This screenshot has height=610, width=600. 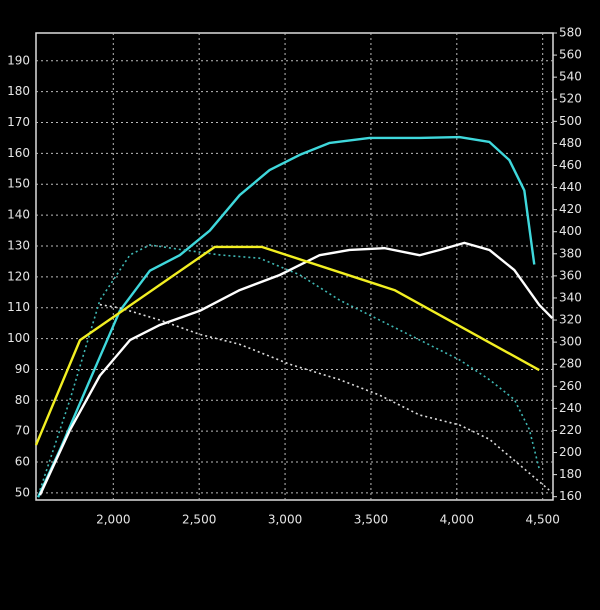 I want to click on y2-tick-label: 480, so click(x=570, y=143).